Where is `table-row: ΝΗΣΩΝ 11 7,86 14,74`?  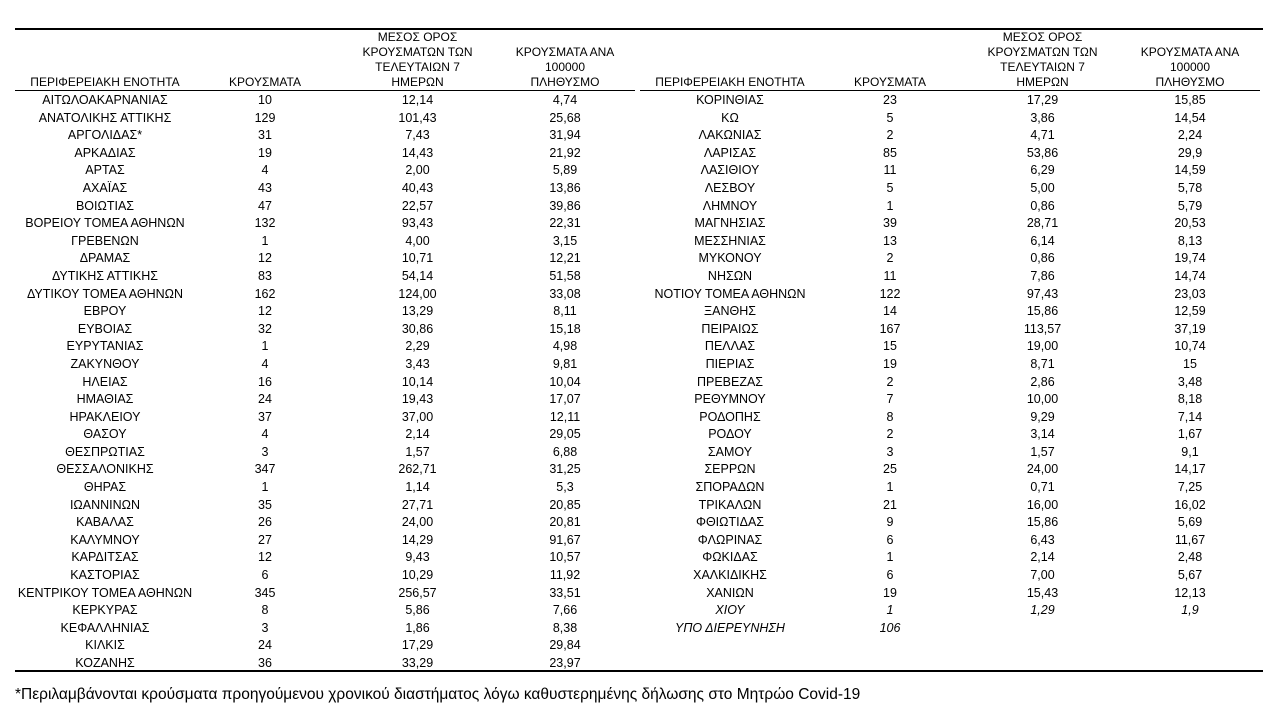
table-row: ΝΗΣΩΝ 11 7,86 14,74 is located at coordinates (950, 277).